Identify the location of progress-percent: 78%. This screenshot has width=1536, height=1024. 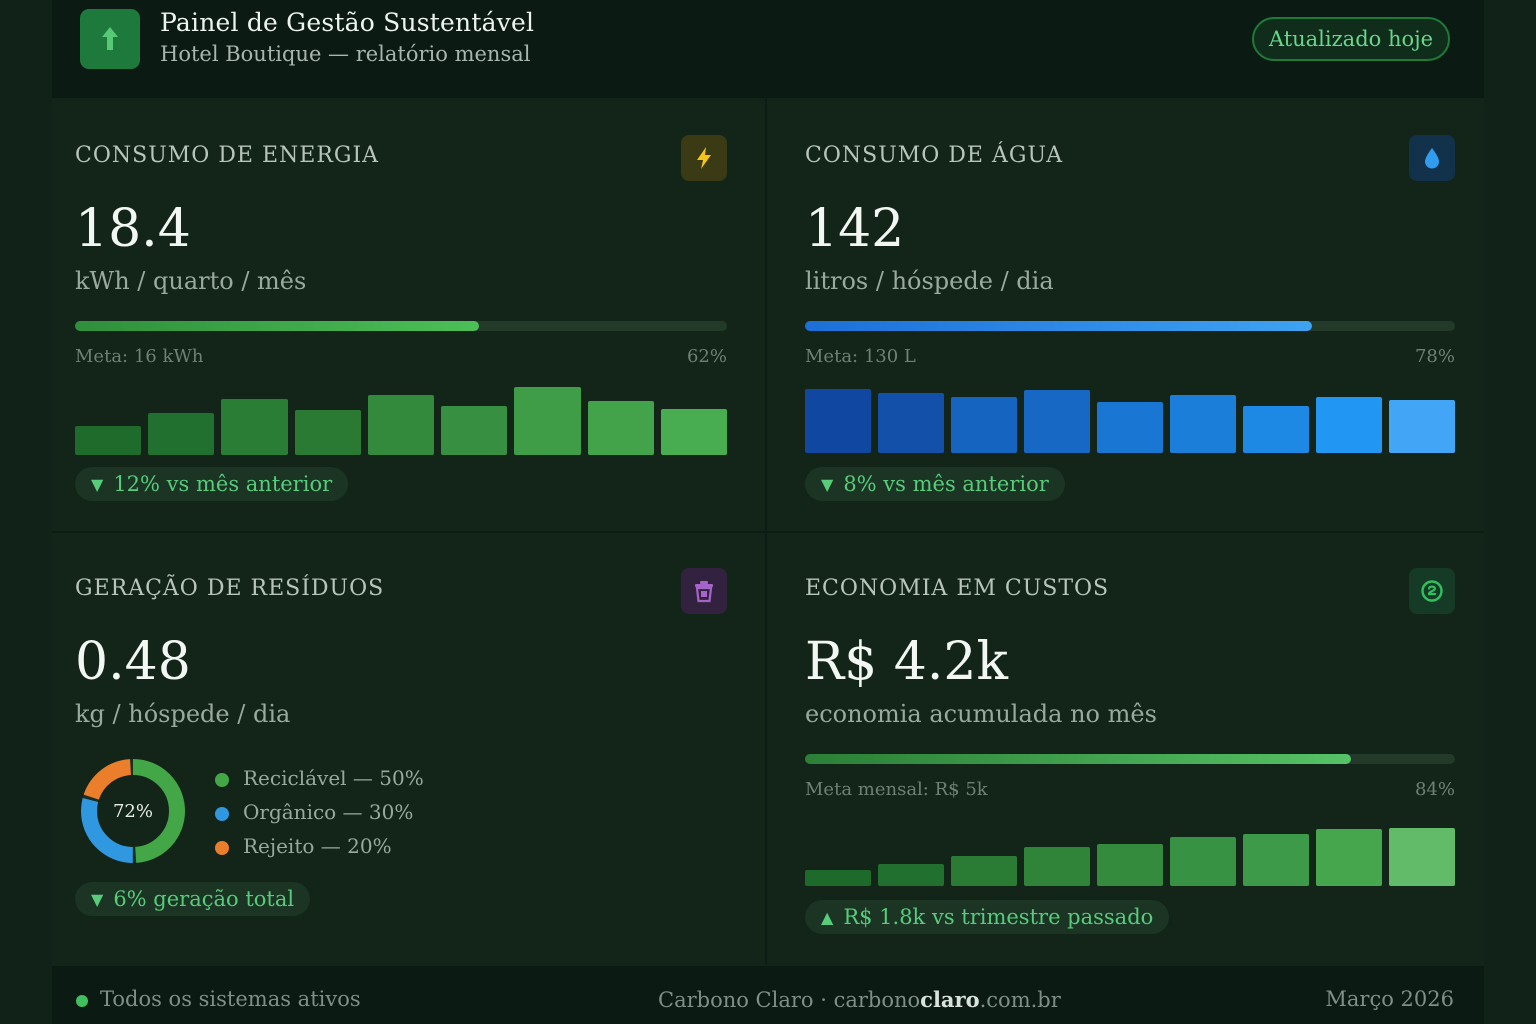
(1434, 356).